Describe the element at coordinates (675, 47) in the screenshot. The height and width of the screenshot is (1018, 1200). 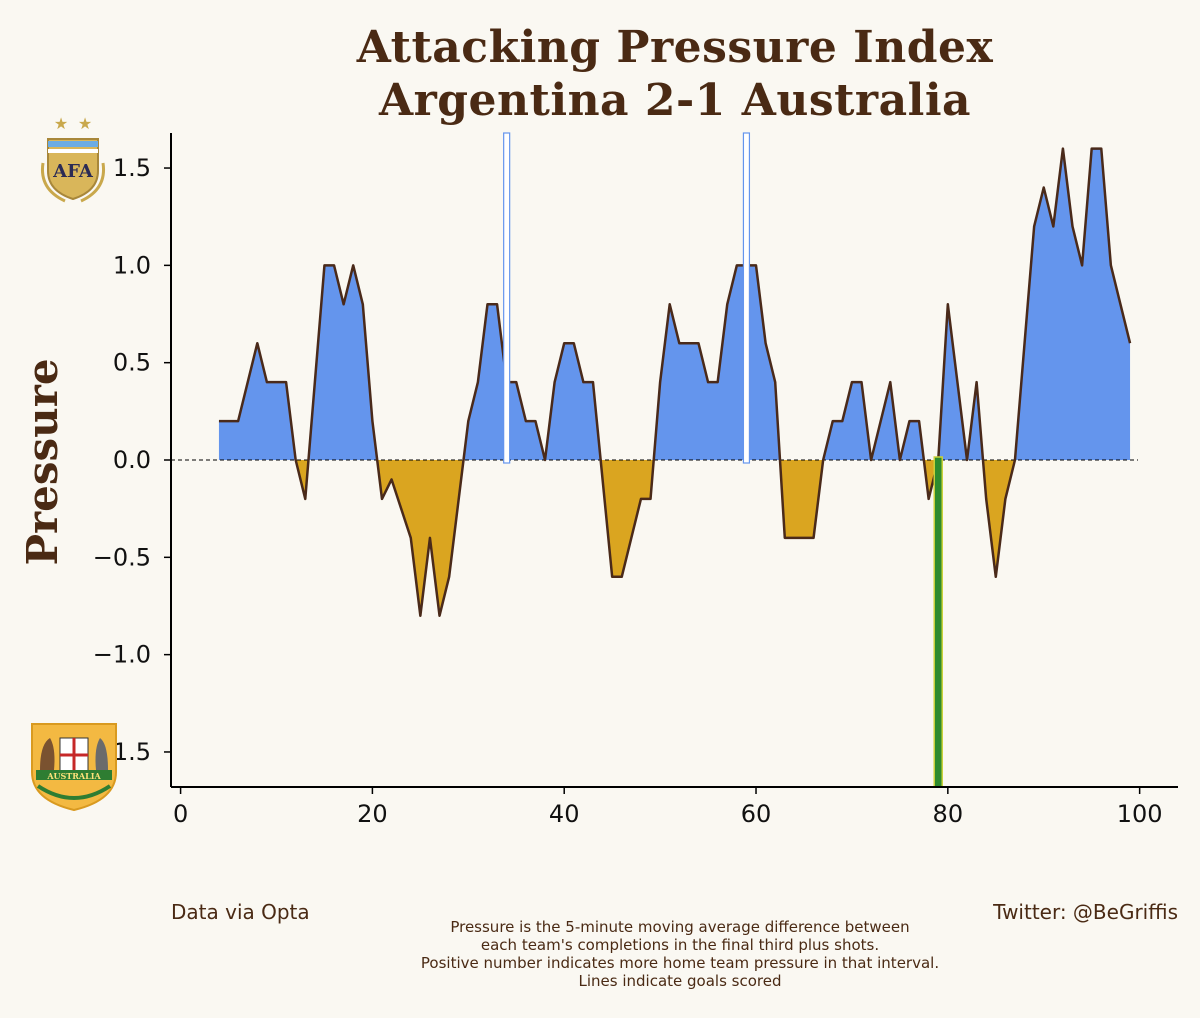
I see `chart-title-line-1: Attacking Pressure Index` at that location.